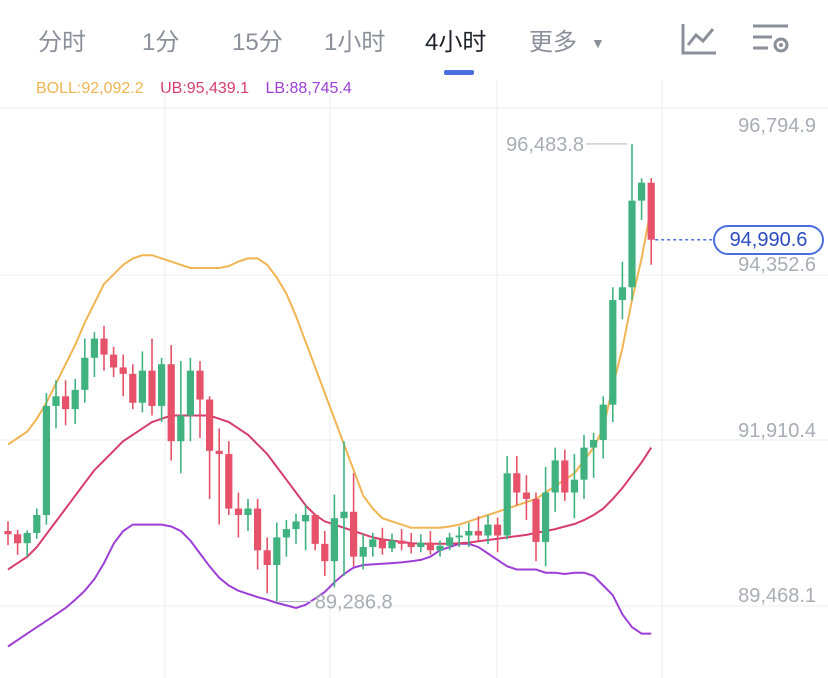  What do you see at coordinates (414, 40) in the screenshot?
I see `timeframe-tabs: 分时 1分 15分 1小时 4小时 更多 ▼` at bounding box center [414, 40].